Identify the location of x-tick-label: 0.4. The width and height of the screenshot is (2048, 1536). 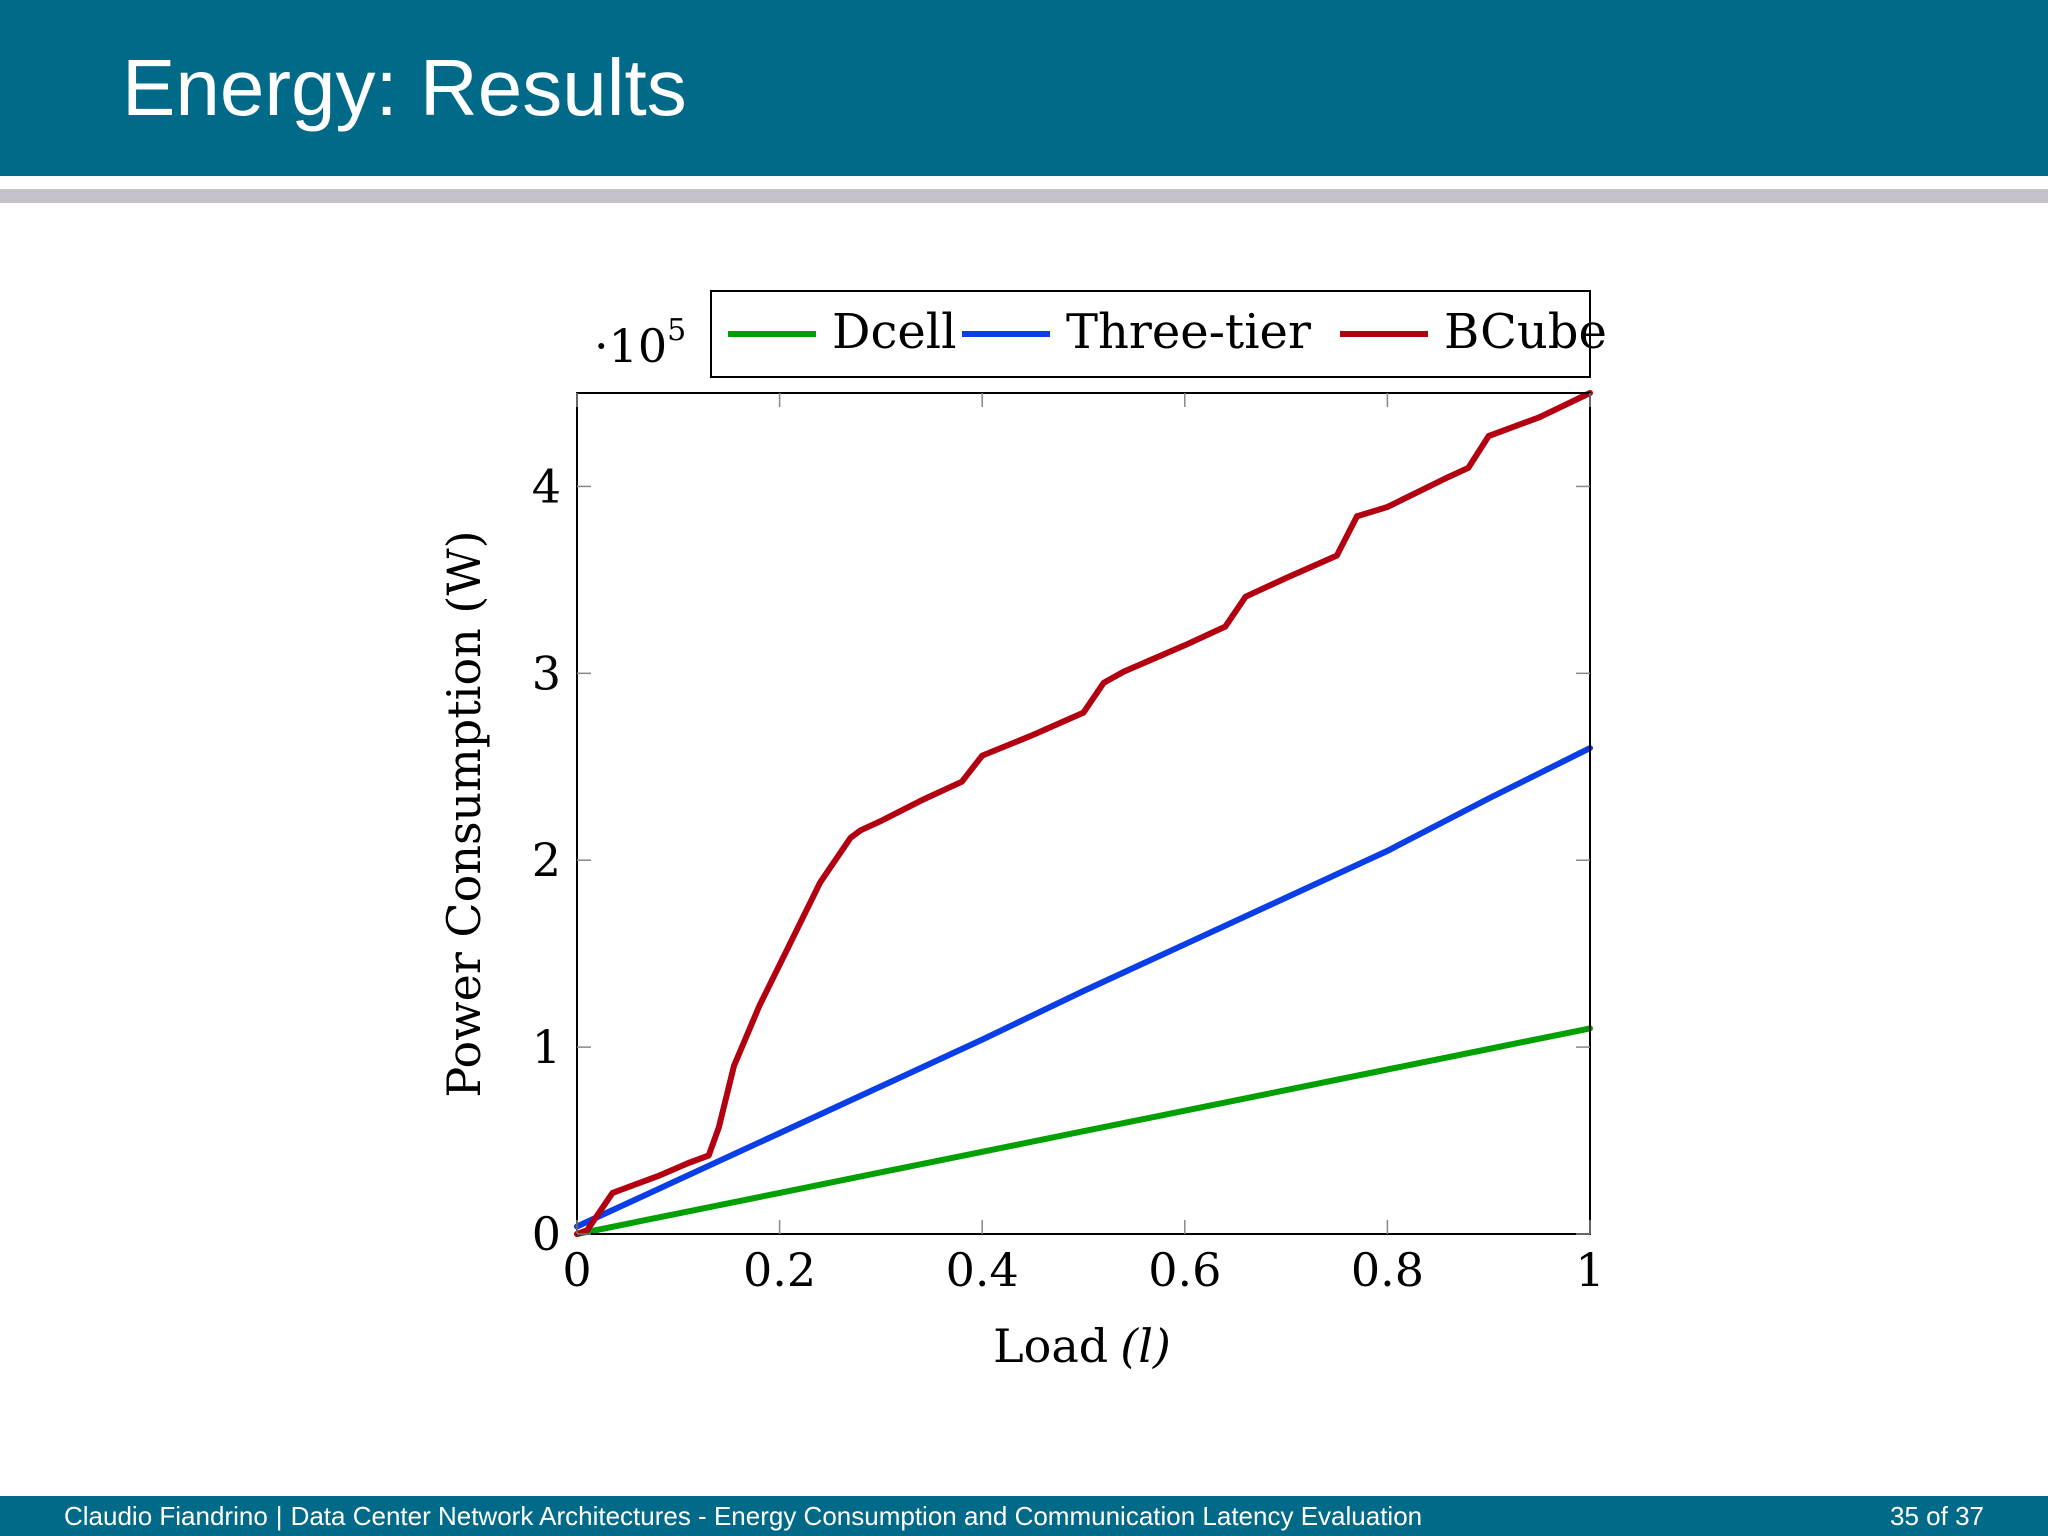
(982, 1270).